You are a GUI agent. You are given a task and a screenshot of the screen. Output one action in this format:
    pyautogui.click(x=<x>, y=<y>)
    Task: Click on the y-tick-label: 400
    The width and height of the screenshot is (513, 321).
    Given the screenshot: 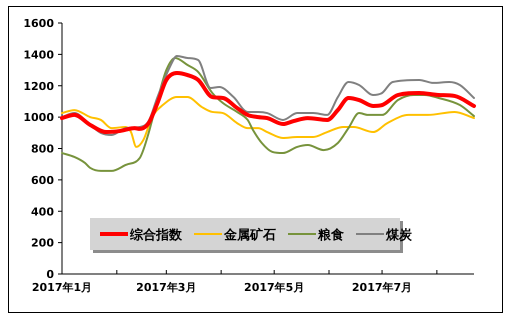 What is the action you would take?
    pyautogui.click(x=42, y=211)
    